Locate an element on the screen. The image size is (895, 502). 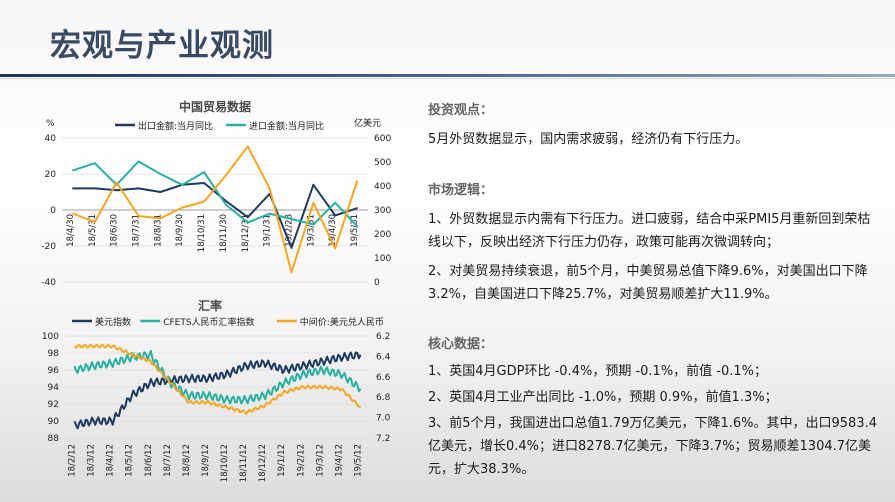
series-line-amount is located at coordinates (215, 209).